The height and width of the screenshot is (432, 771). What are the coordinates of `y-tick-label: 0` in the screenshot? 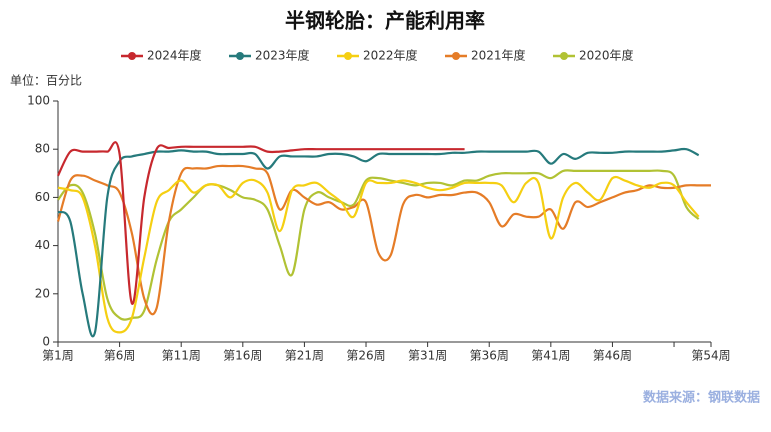 It's located at (46, 342).